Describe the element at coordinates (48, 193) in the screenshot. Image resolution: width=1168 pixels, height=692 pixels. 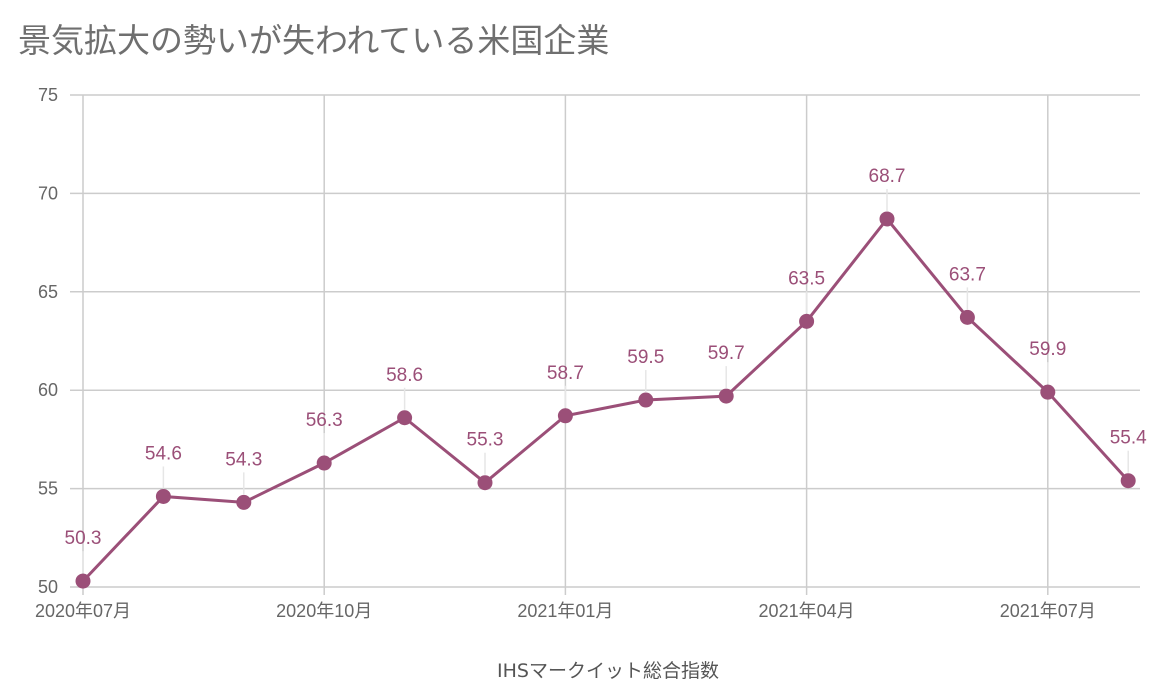
I see `y-tick-label: 70` at that location.